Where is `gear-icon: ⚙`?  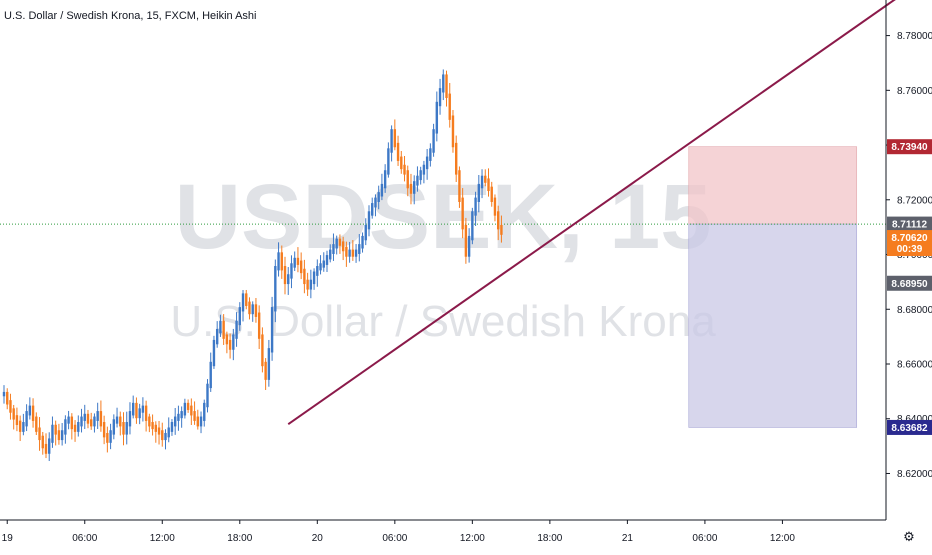
gear-icon: ⚙ is located at coordinates (909, 536).